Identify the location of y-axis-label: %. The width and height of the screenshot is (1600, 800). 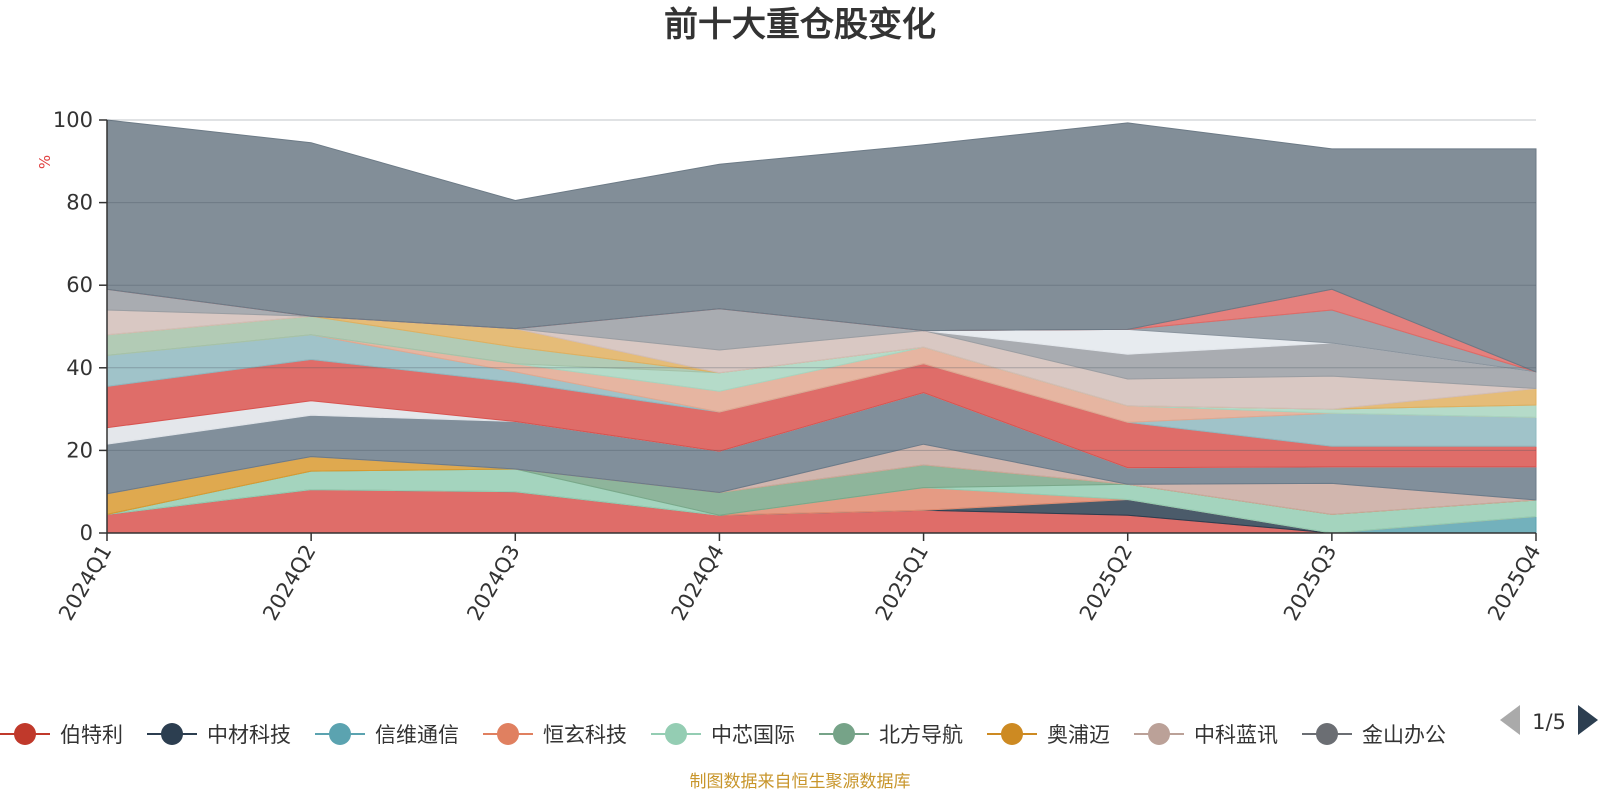
(45, 162).